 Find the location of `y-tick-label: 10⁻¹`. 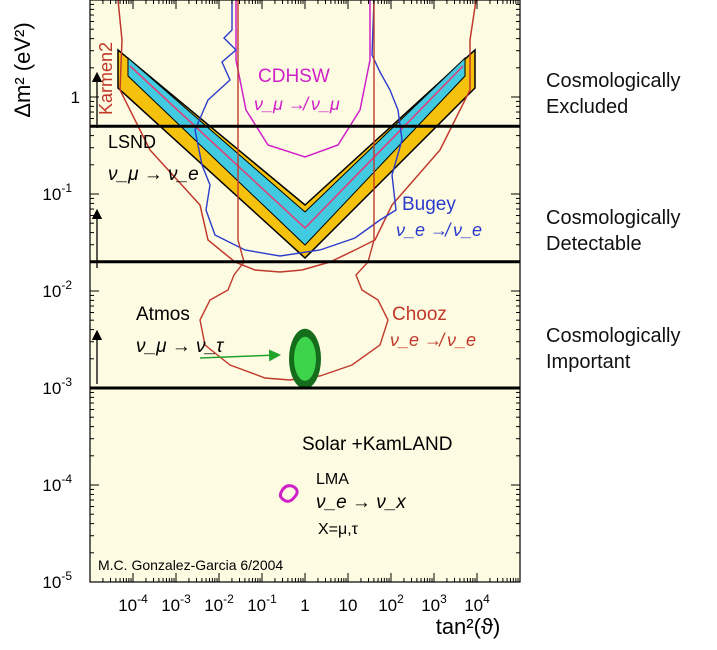

y-tick-label: 10⁻¹ is located at coordinates (57, 192).